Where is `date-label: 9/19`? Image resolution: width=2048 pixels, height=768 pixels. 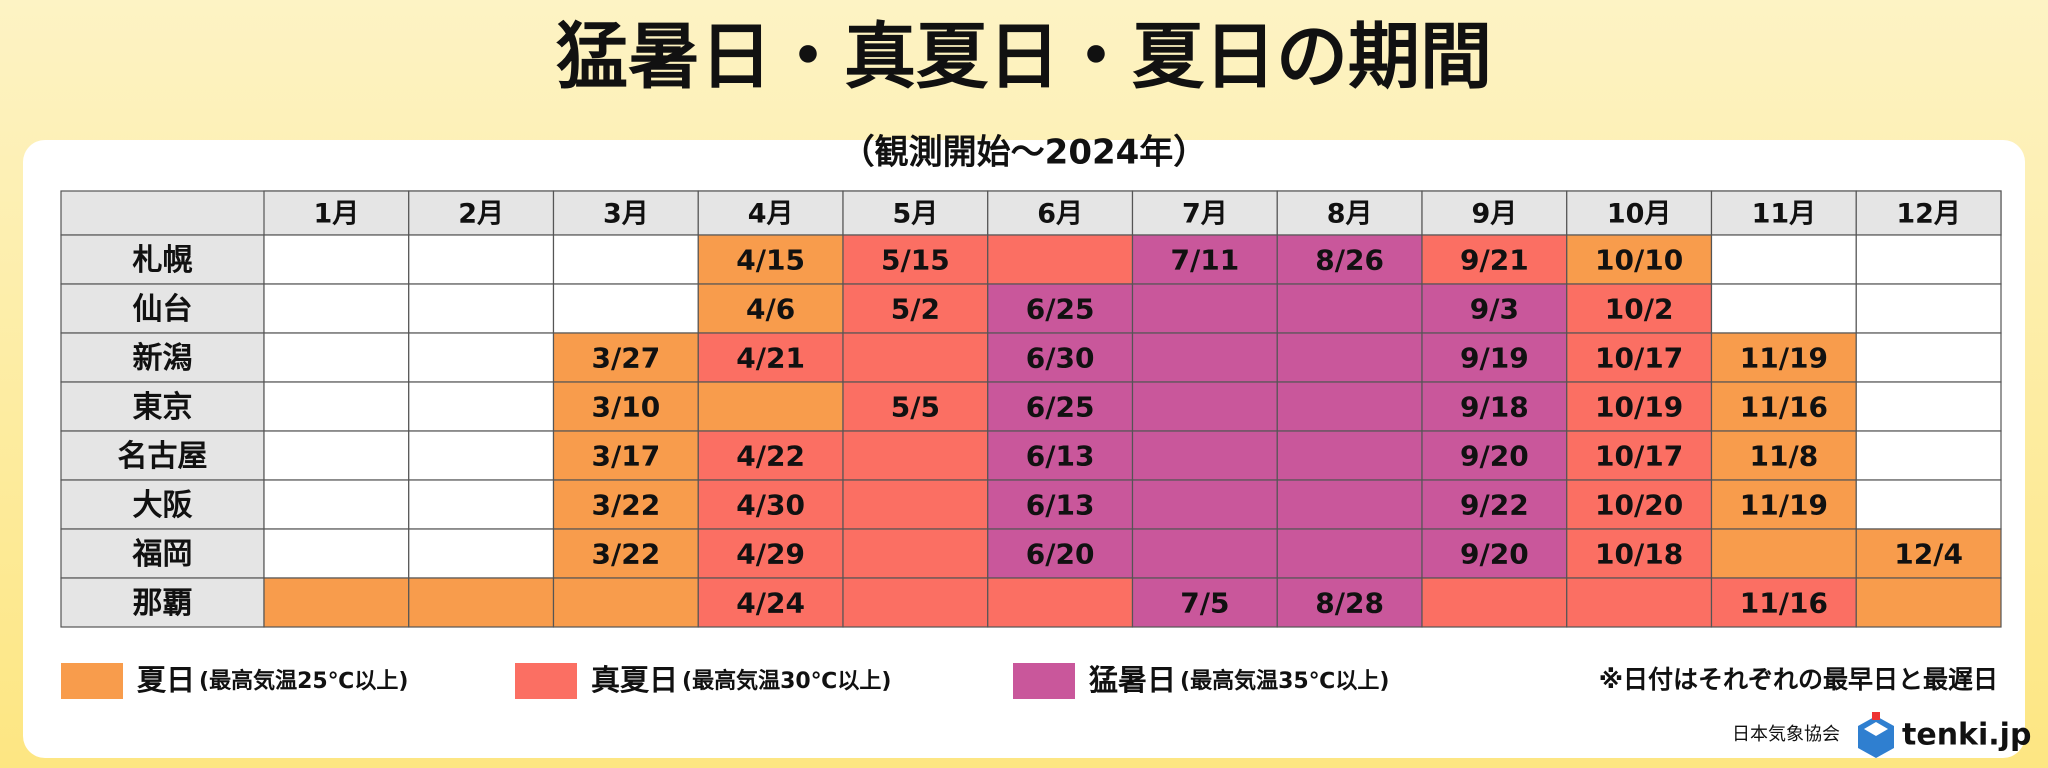
date-label: 9/19 is located at coordinates (1494, 358).